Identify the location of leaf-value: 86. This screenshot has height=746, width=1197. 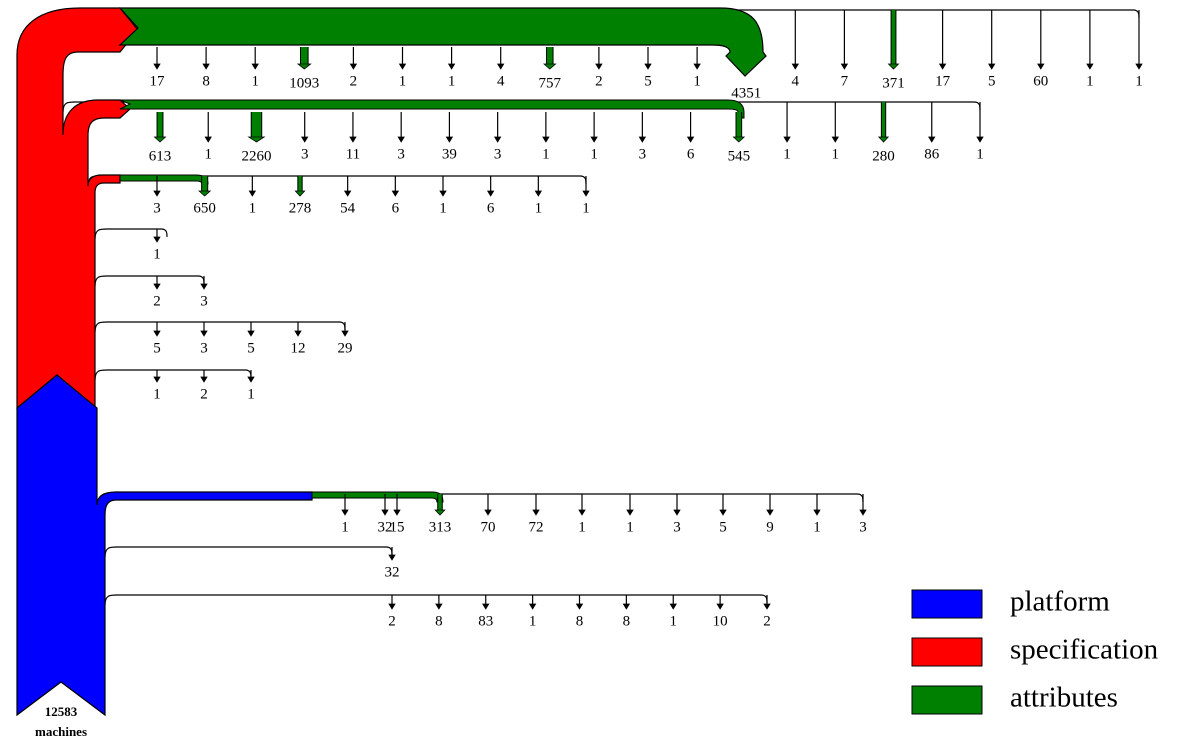
(932, 154).